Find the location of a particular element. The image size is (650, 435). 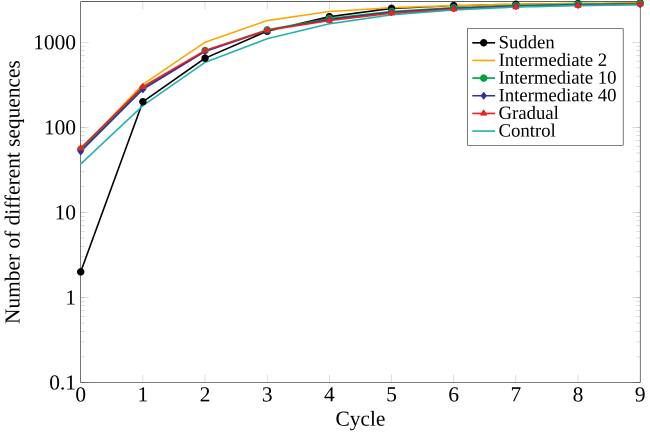

legend-label: Intermediate 40 is located at coordinates (557, 95).